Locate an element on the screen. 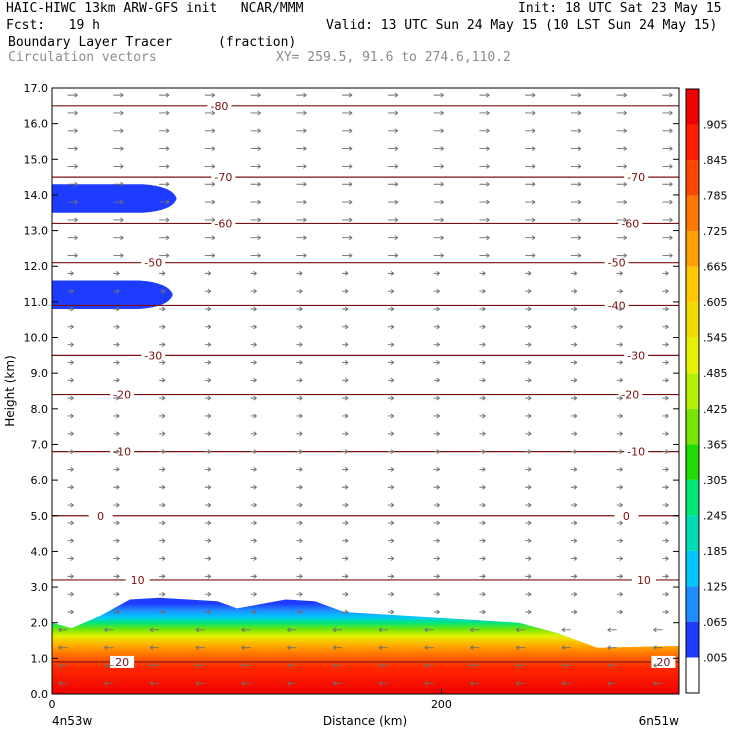 The width and height of the screenshot is (740, 740). colorbar-frame is located at coordinates (692, 391).